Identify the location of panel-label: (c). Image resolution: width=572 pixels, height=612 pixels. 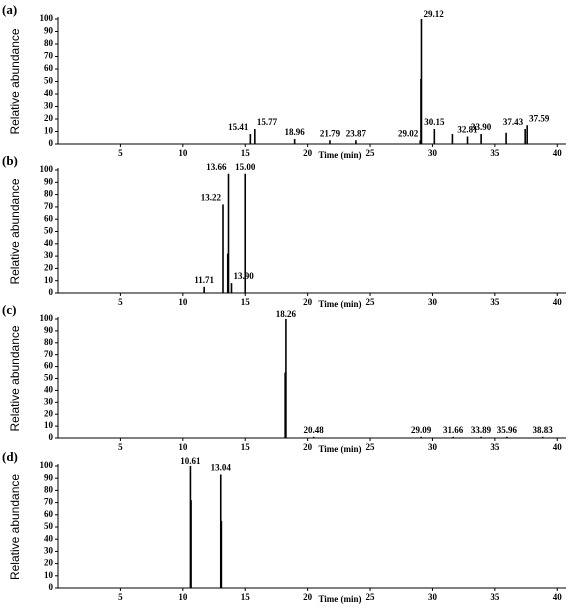
(9, 309).